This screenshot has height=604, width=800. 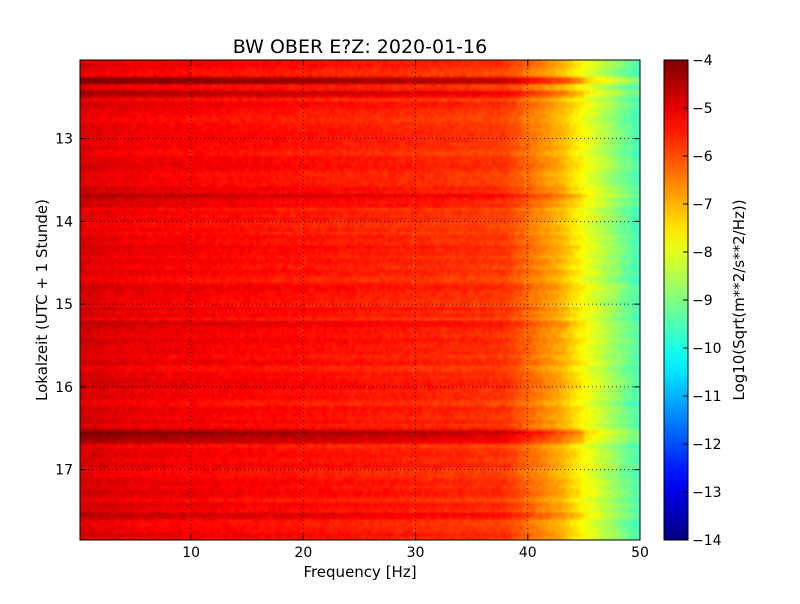 What do you see at coordinates (707, 541) in the screenshot?
I see `colorbar-tick-label: −14` at bounding box center [707, 541].